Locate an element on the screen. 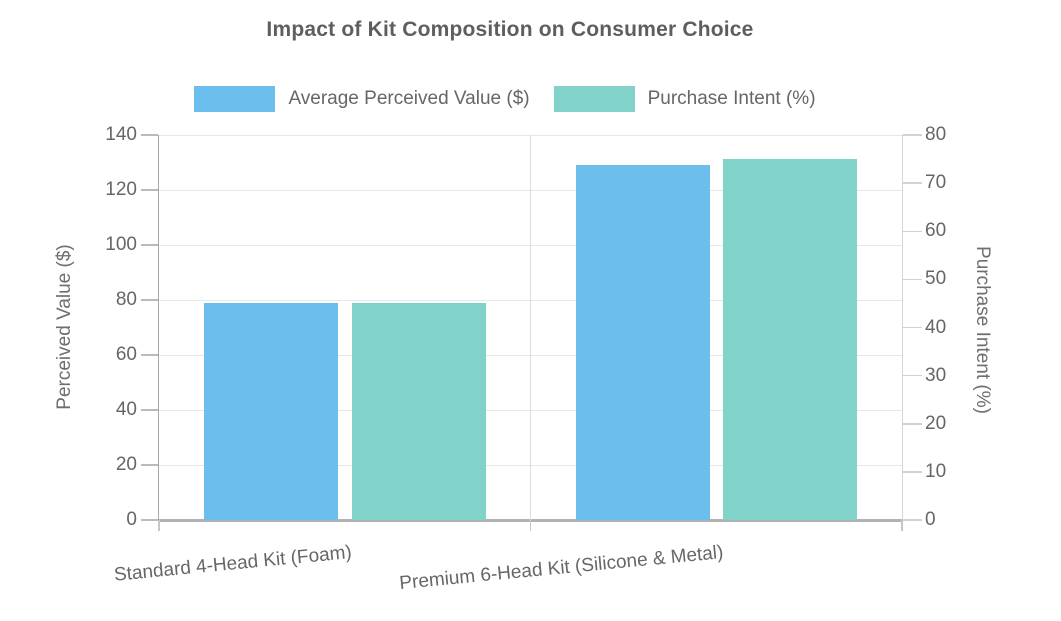 This screenshot has height=621, width=1061. legend-label: Purchase Intent (%) is located at coordinates (731, 98).